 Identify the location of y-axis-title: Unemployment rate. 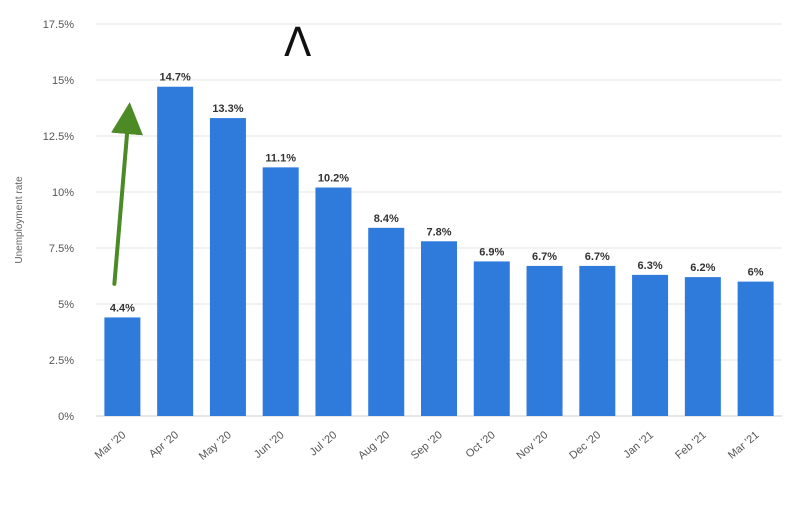
(19, 220).